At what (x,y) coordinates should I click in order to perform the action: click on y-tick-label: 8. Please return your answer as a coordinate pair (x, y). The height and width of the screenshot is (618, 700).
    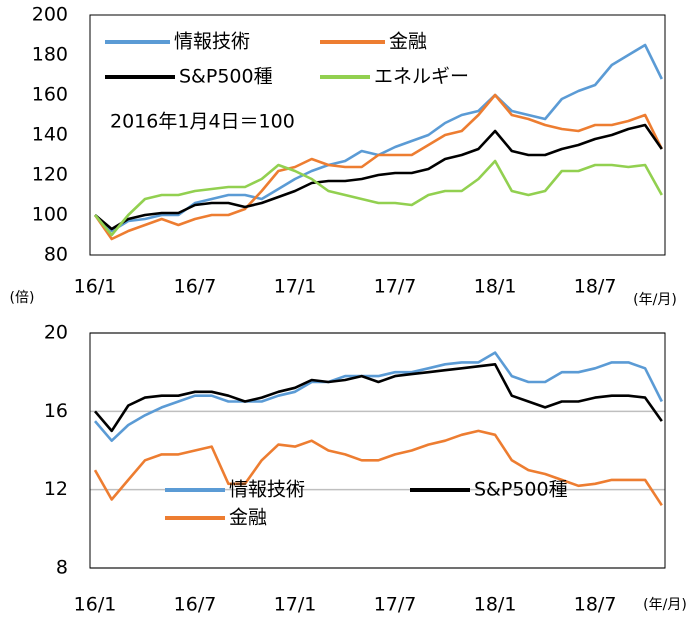
    Looking at the image, I should click on (62, 568).